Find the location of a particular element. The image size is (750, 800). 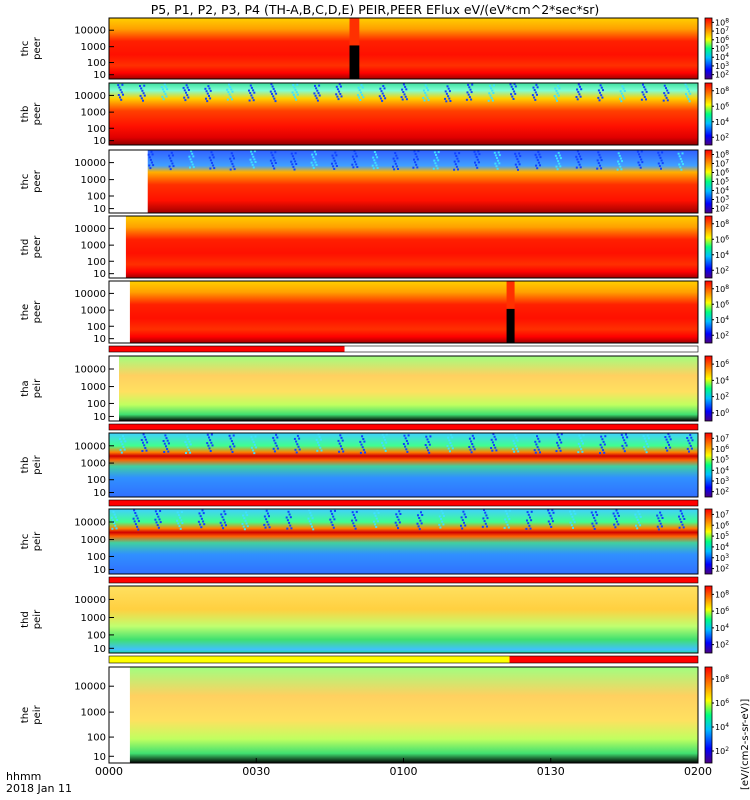

y-axis-label: thc is located at coordinates (25, 182).